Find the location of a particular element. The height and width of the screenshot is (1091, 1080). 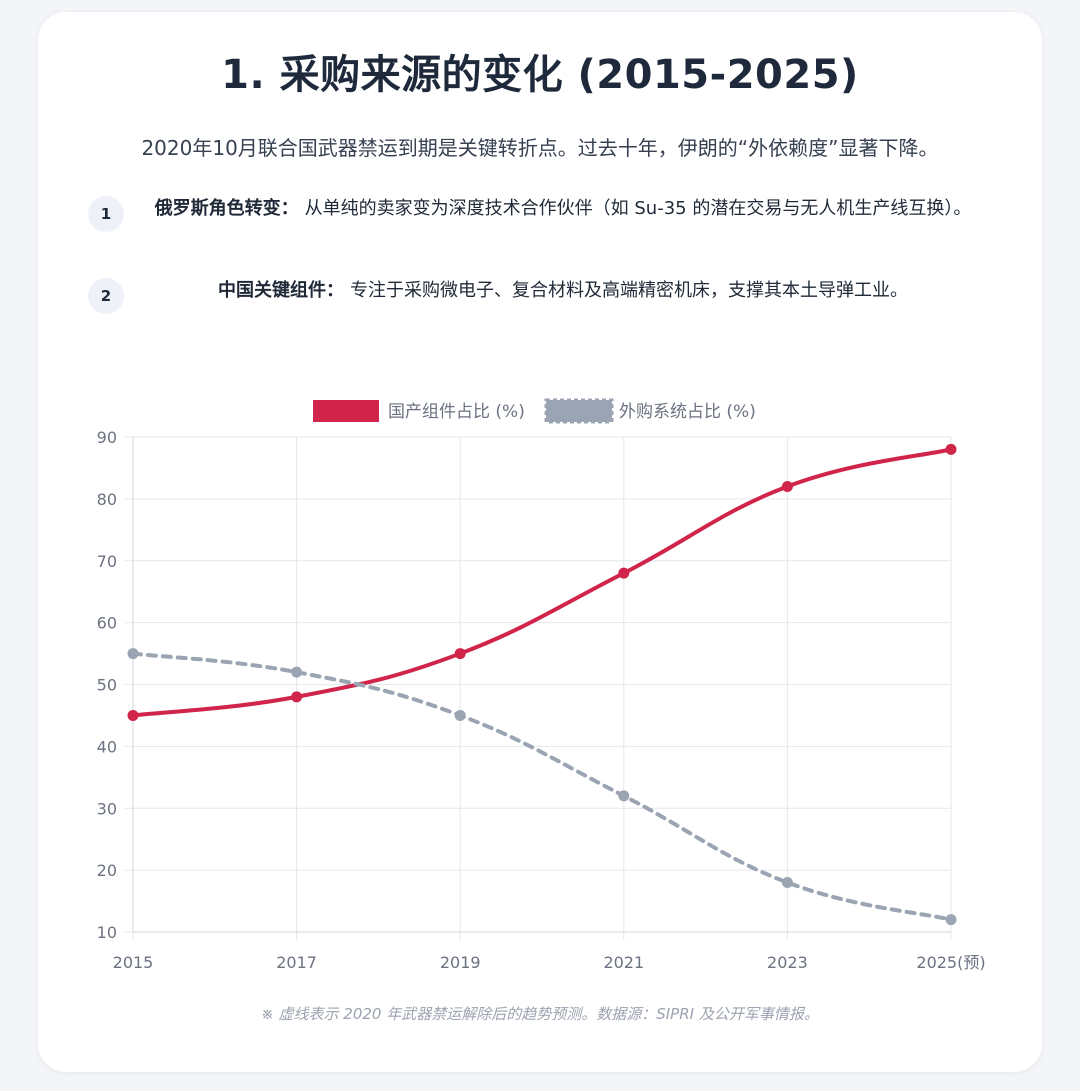

point-number-badge: 1 is located at coordinates (106, 214).